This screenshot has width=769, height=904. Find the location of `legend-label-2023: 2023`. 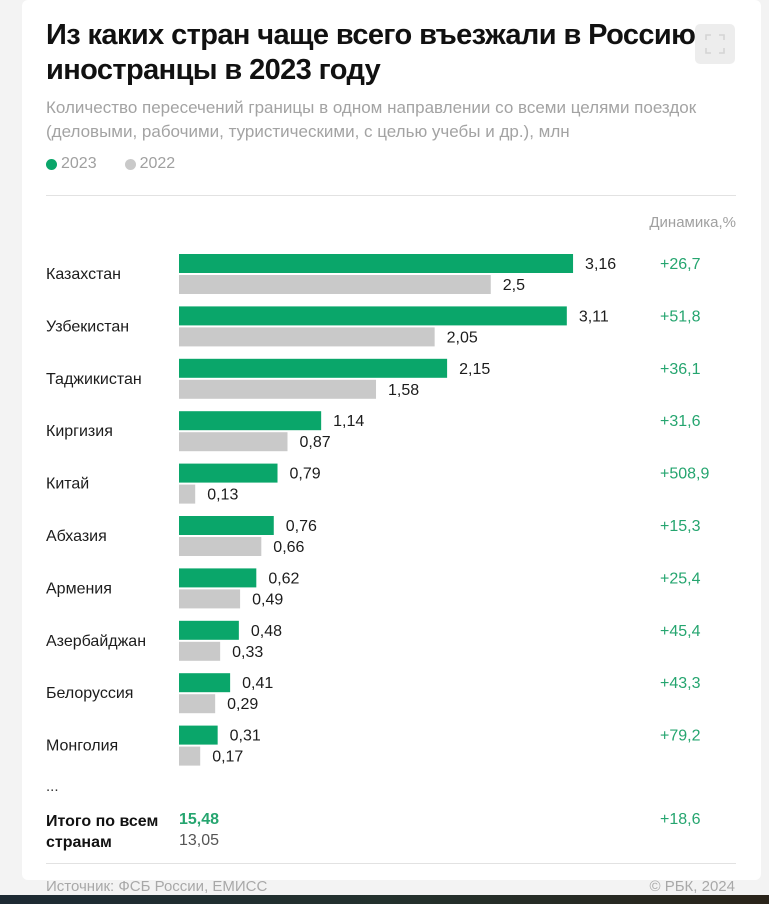

legend-label-2023: 2023 is located at coordinates (79, 163).